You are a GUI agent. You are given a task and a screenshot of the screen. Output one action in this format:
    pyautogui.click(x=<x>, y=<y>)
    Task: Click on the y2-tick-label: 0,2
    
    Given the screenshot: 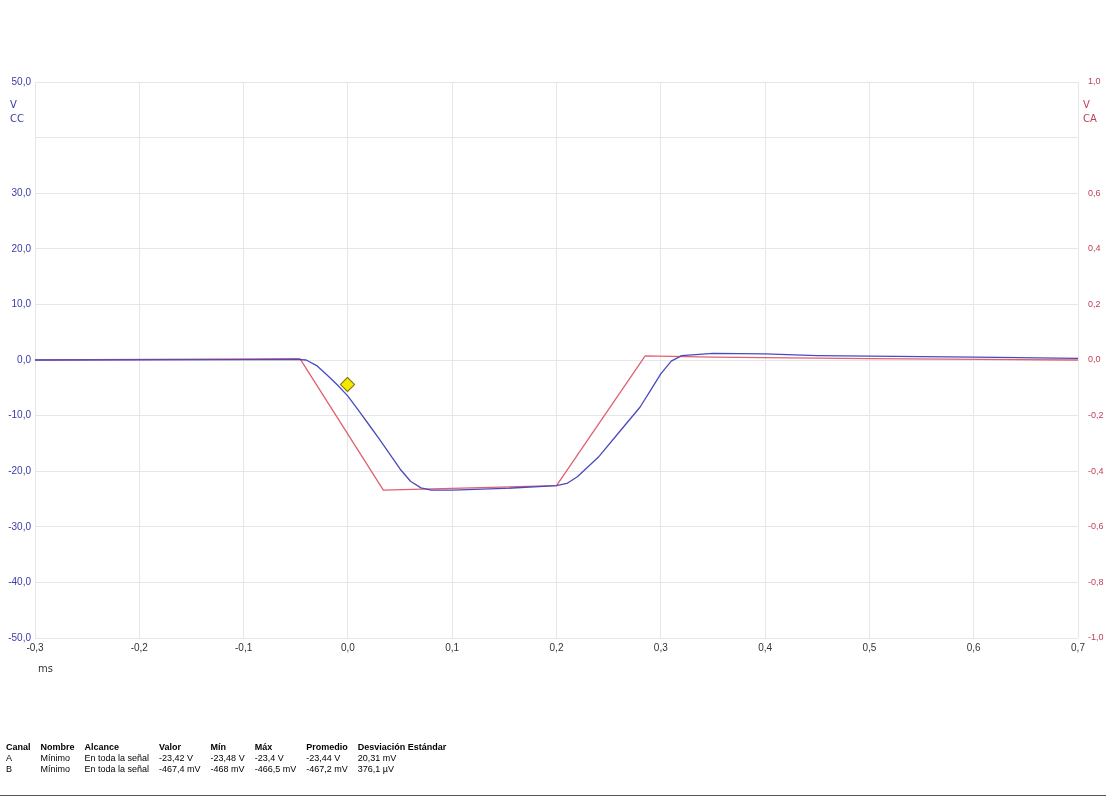 What is the action you would take?
    pyautogui.click(x=1094, y=303)
    